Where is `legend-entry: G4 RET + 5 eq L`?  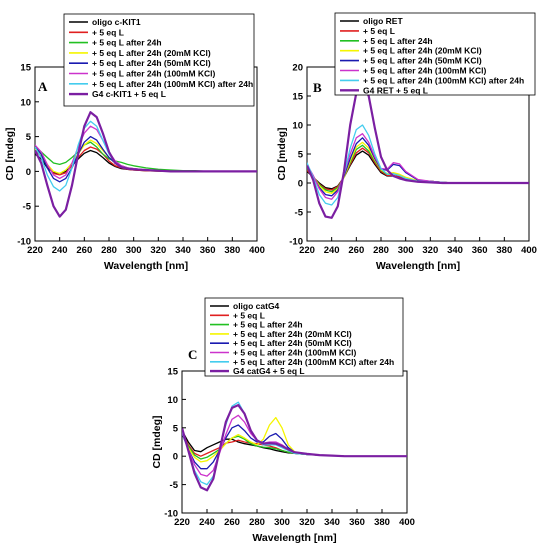 legend-entry: G4 RET + 5 eq L is located at coordinates (395, 90).